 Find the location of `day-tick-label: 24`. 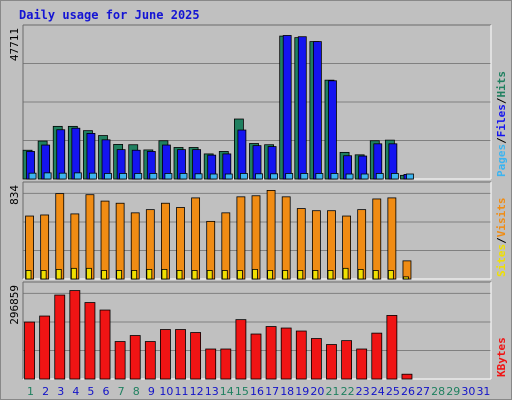

day-tick-label: 24 is located at coordinates (378, 391).